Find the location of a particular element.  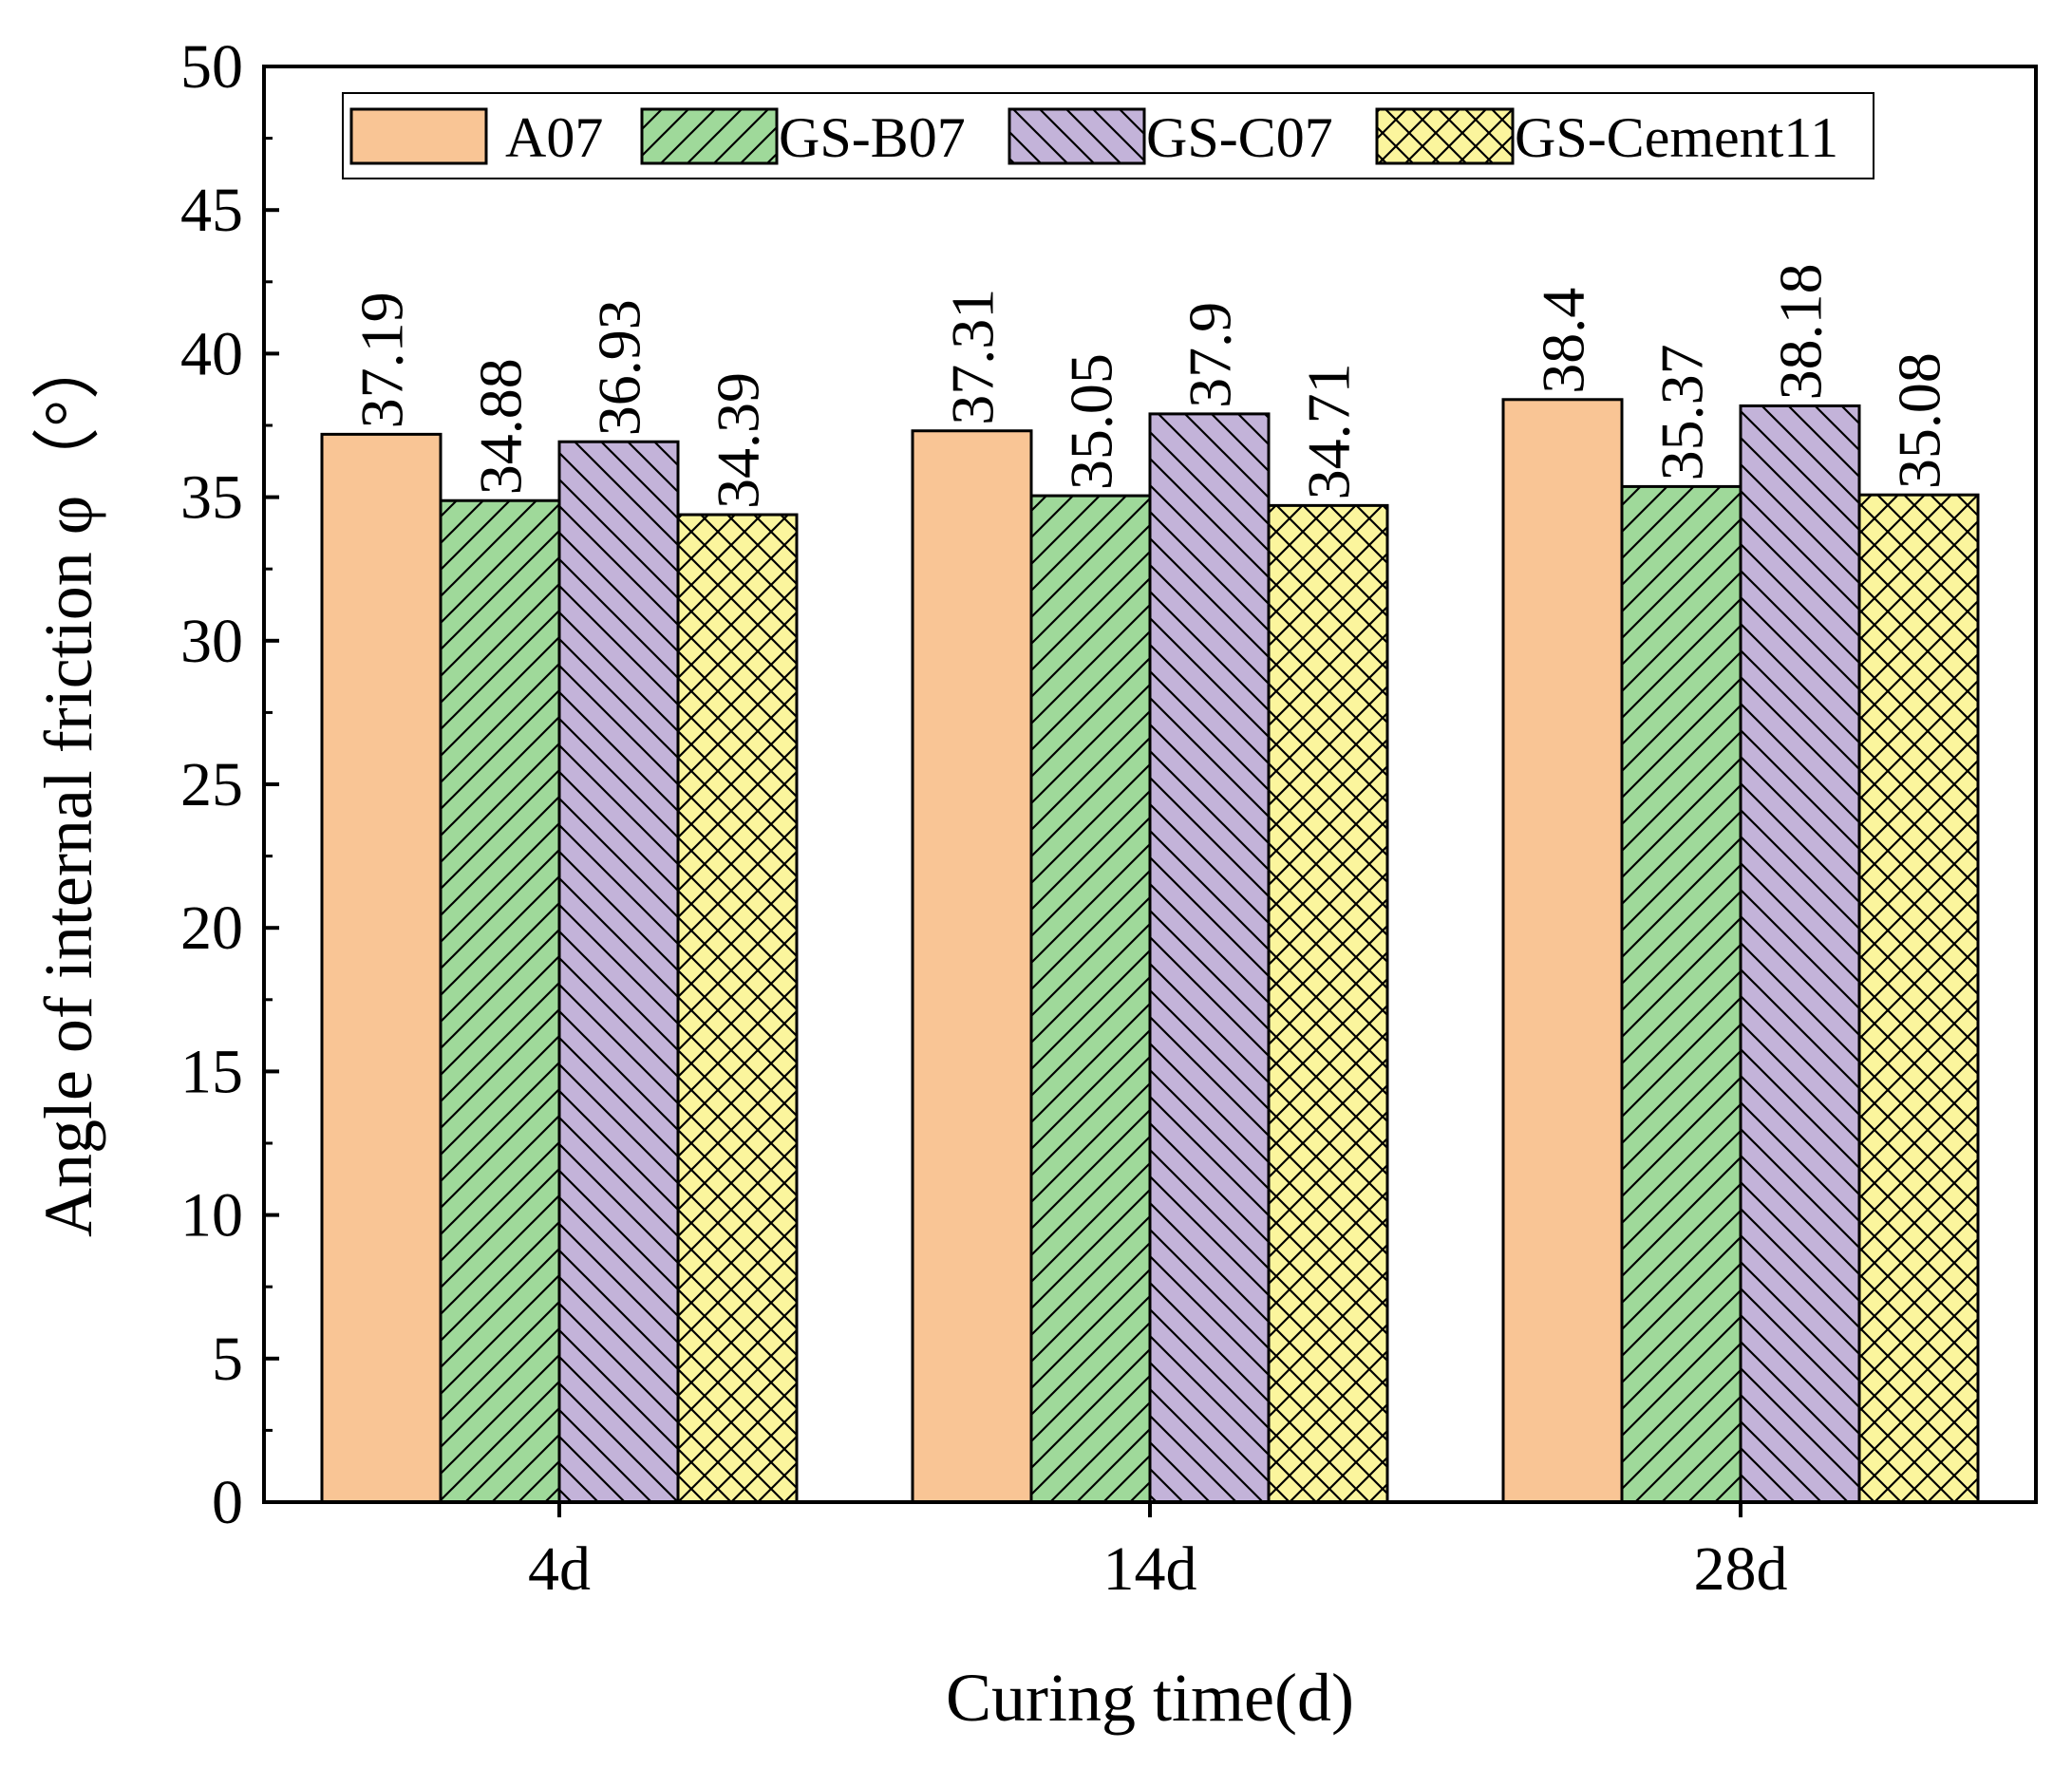

bar-value-label: 38.18 is located at coordinates (1801, 331).